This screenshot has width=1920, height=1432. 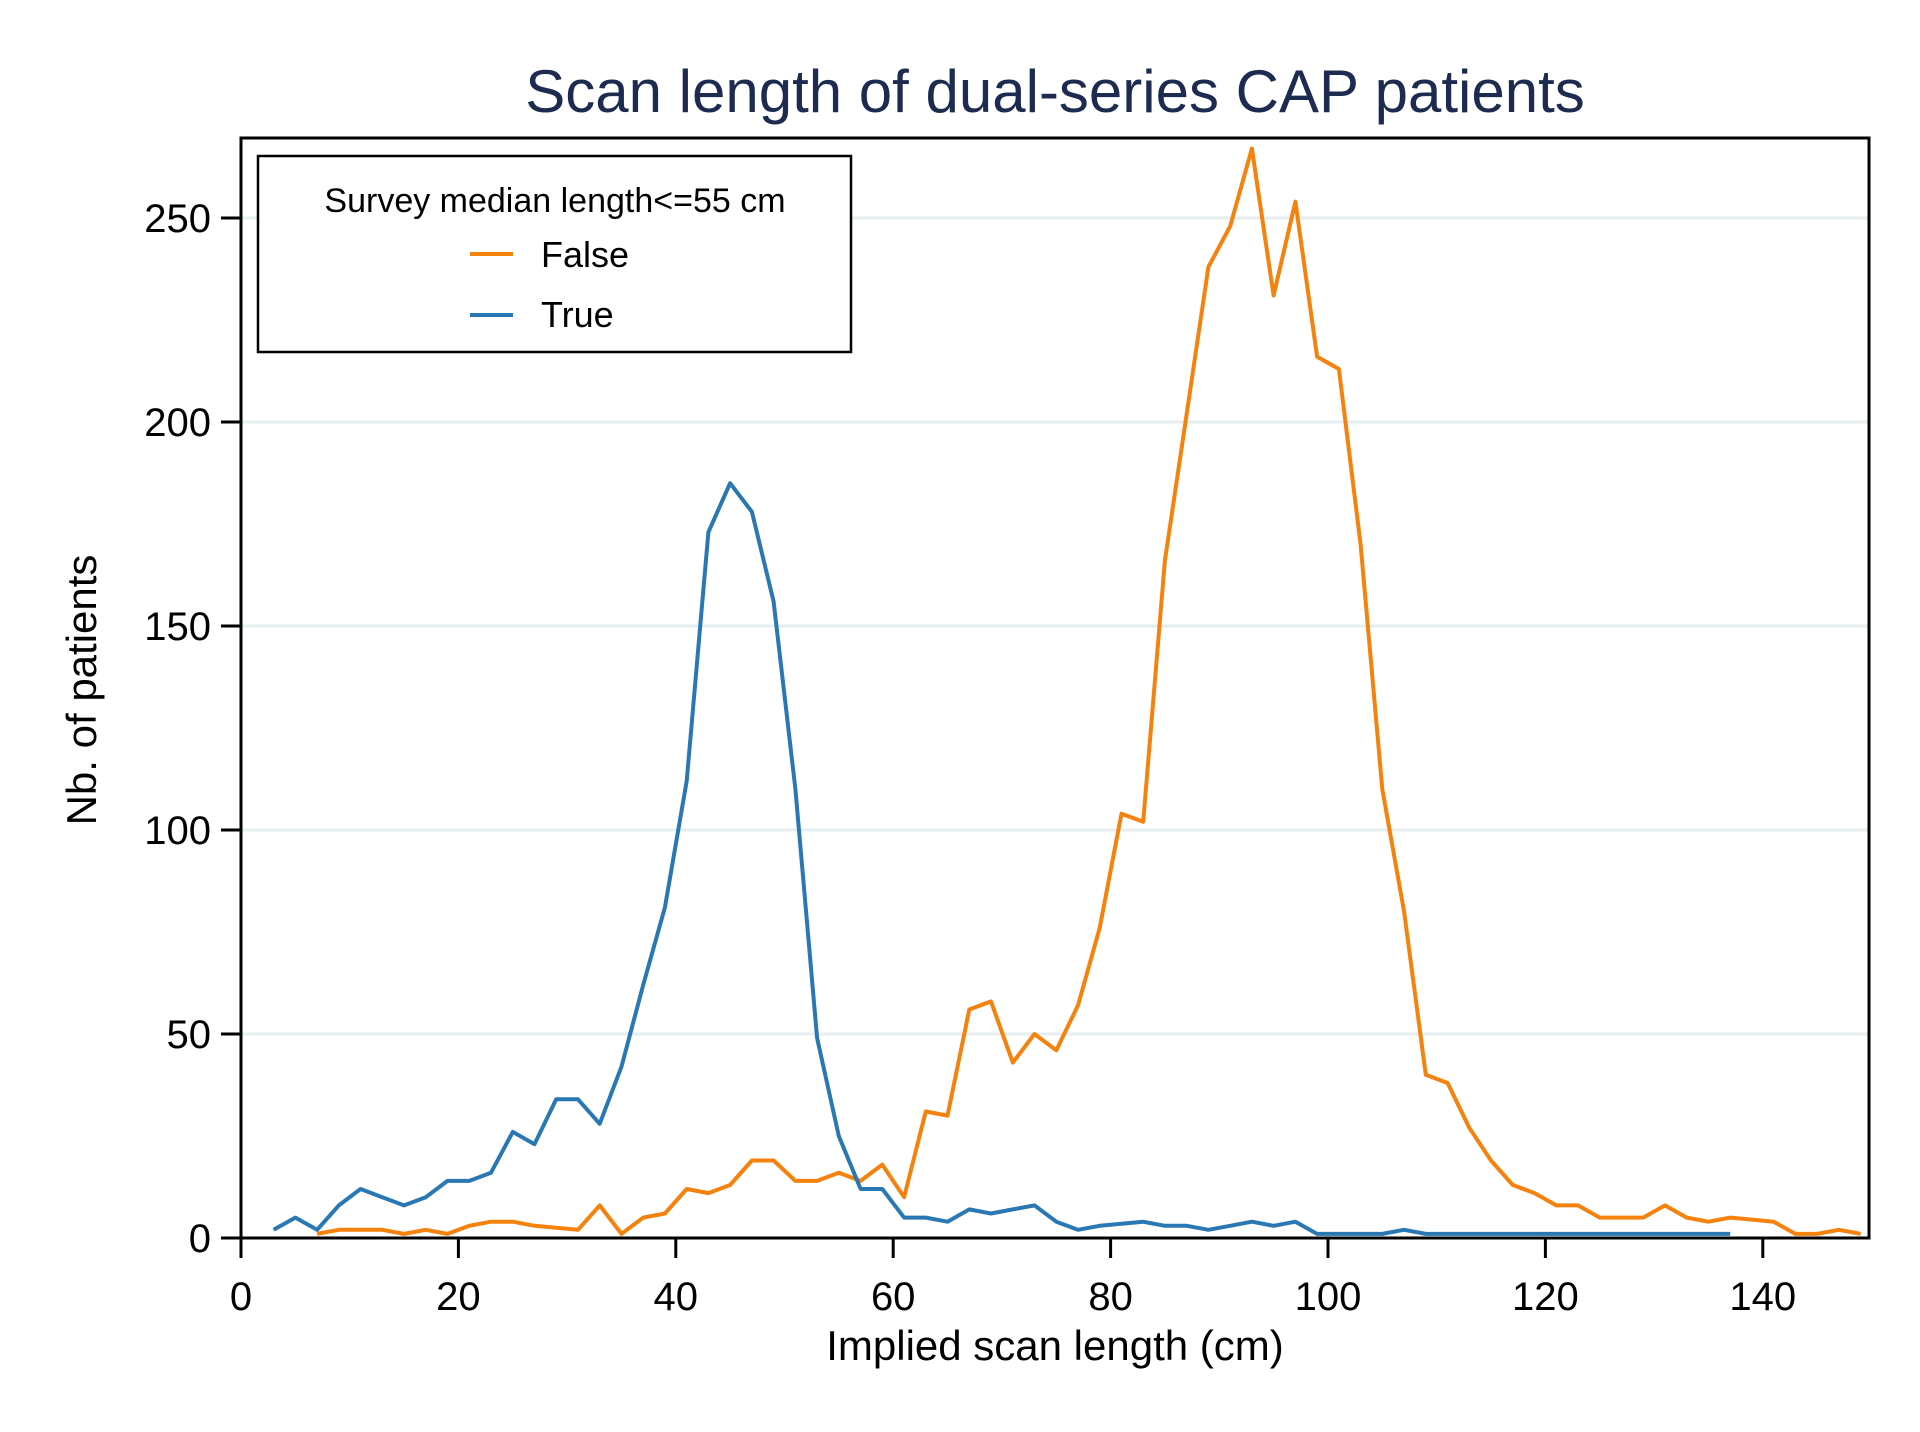 What do you see at coordinates (189, 1035) in the screenshot?
I see `y-tick-label: 50` at bounding box center [189, 1035].